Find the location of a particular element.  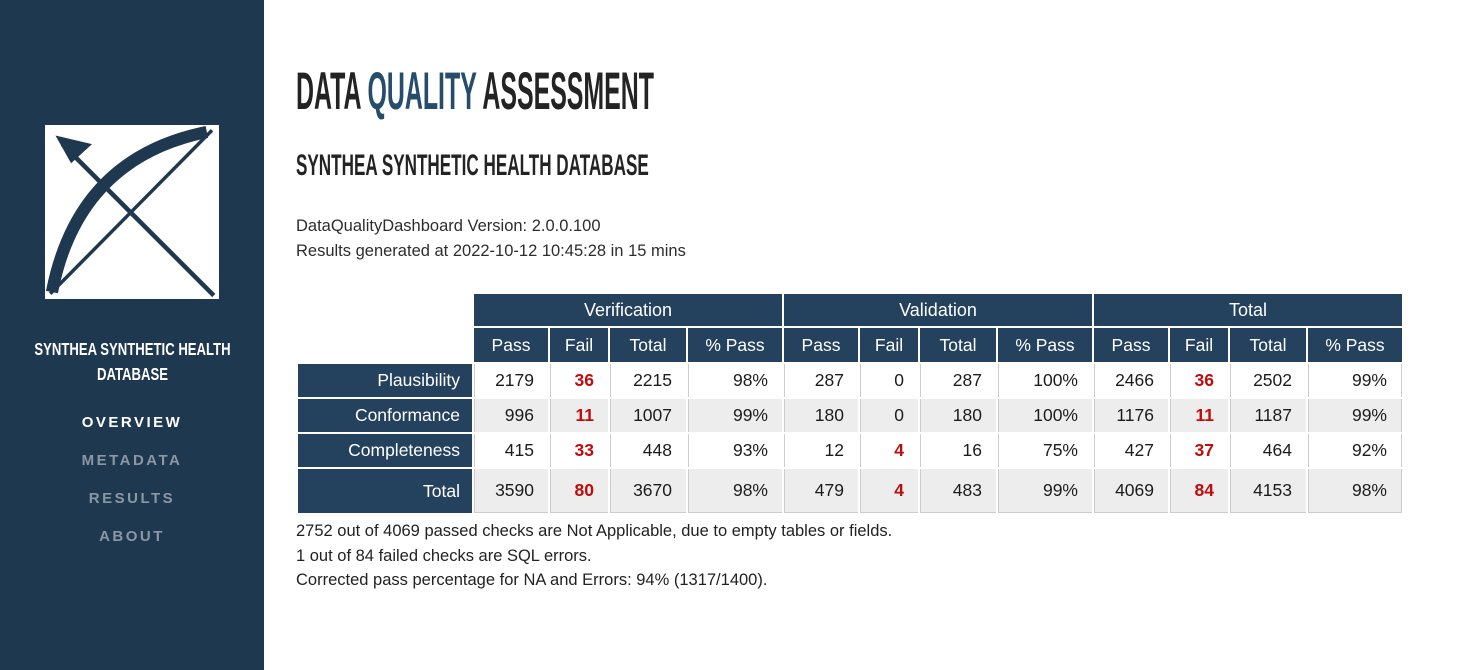

total-total-cell: 4153 is located at coordinates (1268, 491).